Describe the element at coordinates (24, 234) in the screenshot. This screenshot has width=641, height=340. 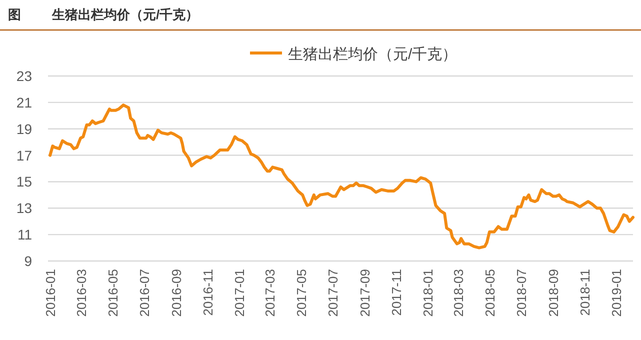
I see `y-tick-label: 11` at that location.